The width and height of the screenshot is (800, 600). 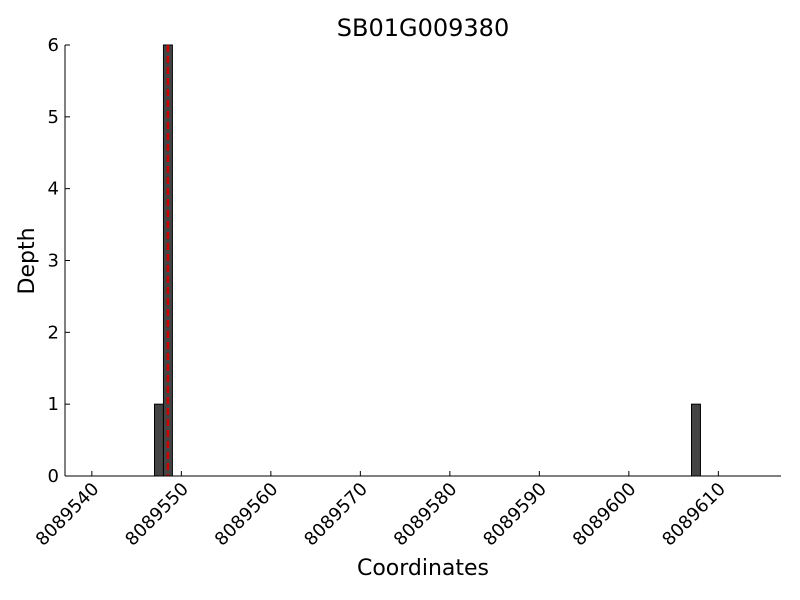 What do you see at coordinates (336, 515) in the screenshot?
I see `x-tick-label: 8089570` at bounding box center [336, 515].